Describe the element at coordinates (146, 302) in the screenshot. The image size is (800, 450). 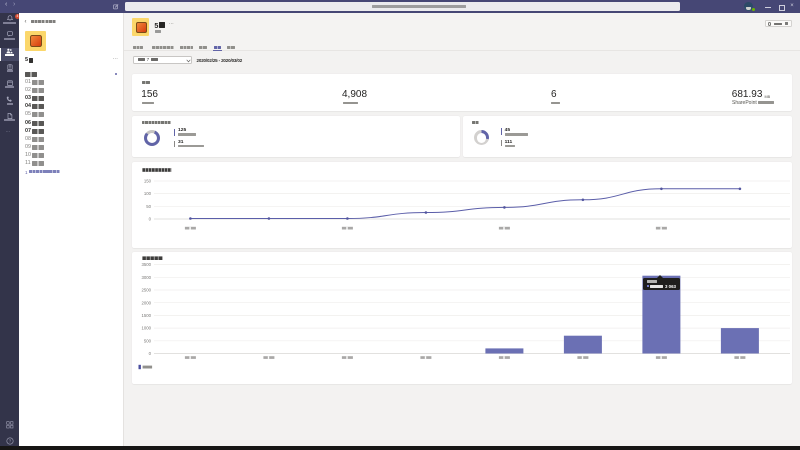
I see `svg-text: 2000` at that location.